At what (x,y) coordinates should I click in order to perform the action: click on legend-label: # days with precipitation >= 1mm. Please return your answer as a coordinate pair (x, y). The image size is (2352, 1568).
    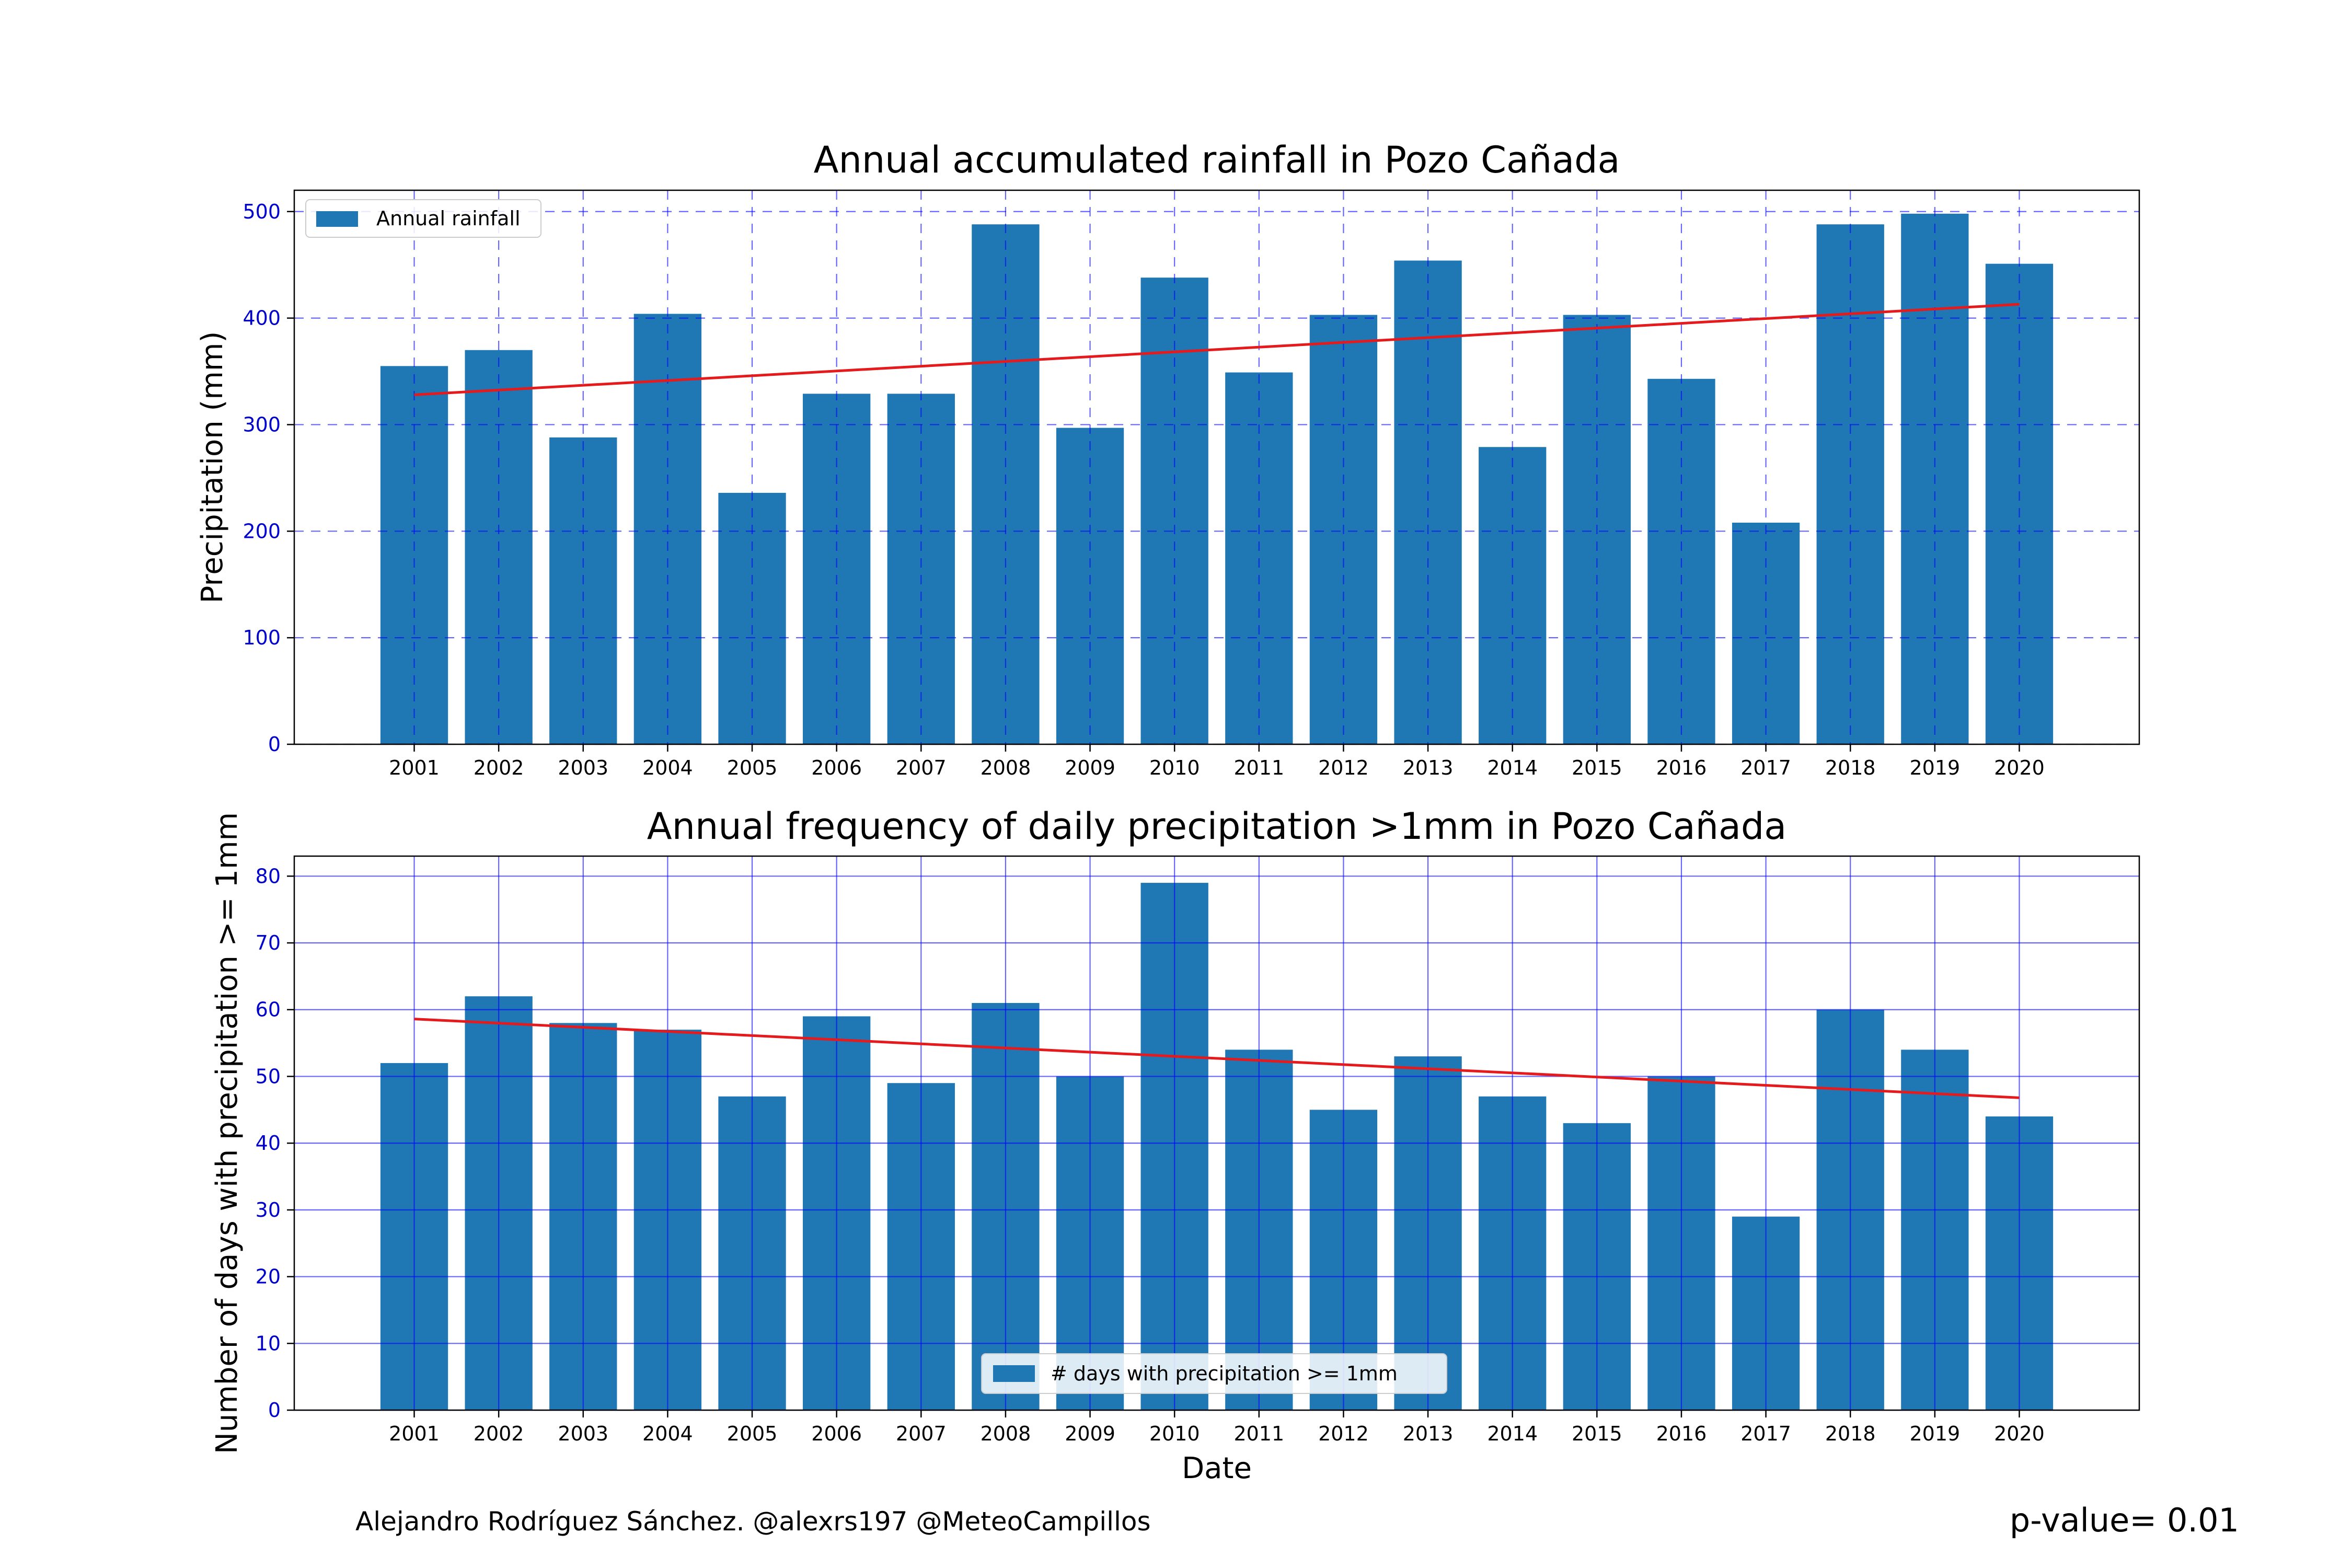
    Looking at the image, I should click on (1224, 1373).